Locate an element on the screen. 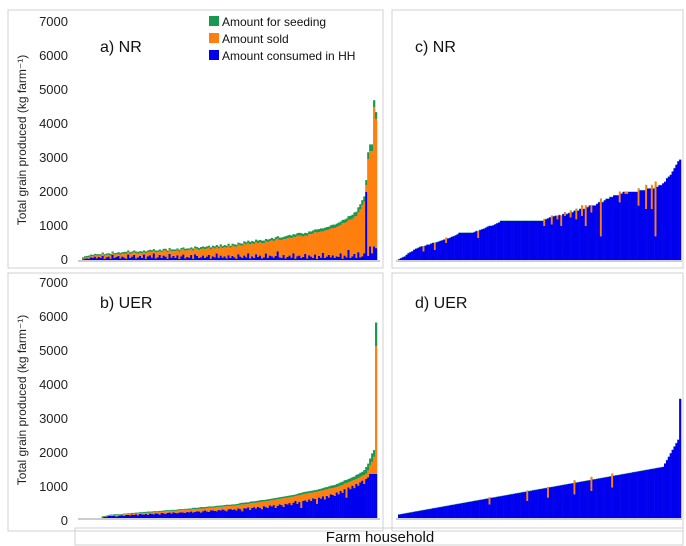  bar-d-80-amount-consumed-in-hh is located at coordinates (550, 502).